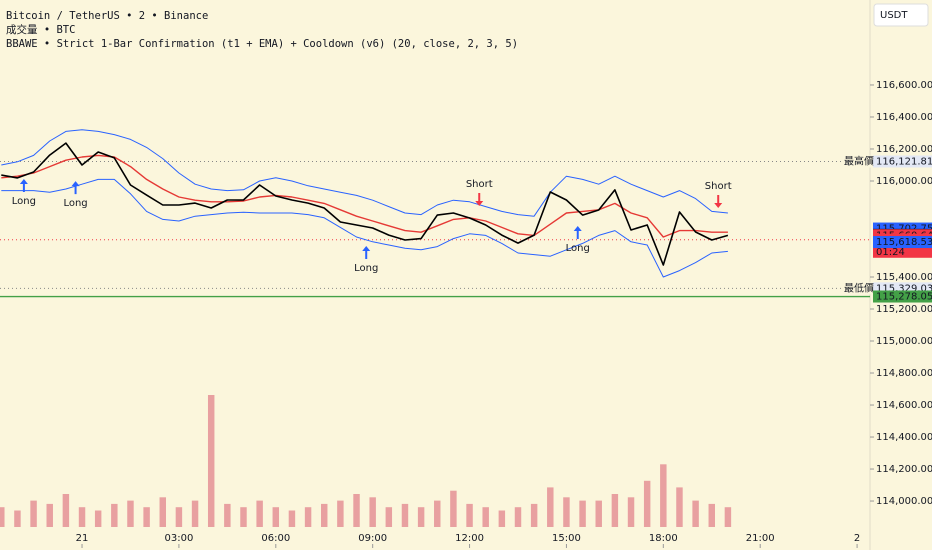 Image resolution: width=932 pixels, height=550 pixels. I want to click on x-tick-label: 06:00, so click(275, 538).